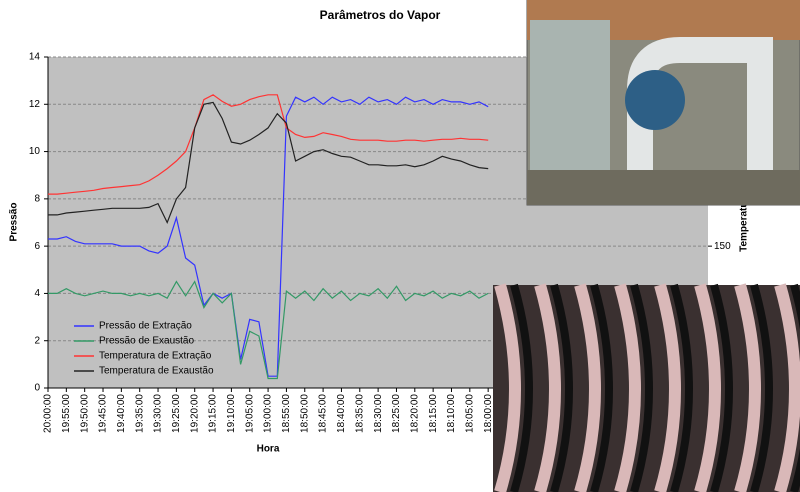  I want to click on y-tick-label: 0, so click(37, 388).